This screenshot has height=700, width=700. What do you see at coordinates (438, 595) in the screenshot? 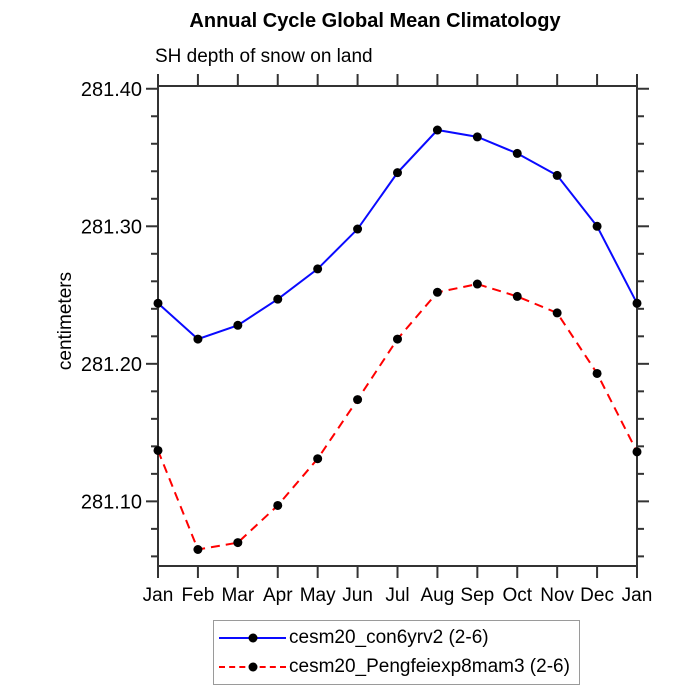
I see `x-tick-label: Aug` at bounding box center [438, 595].